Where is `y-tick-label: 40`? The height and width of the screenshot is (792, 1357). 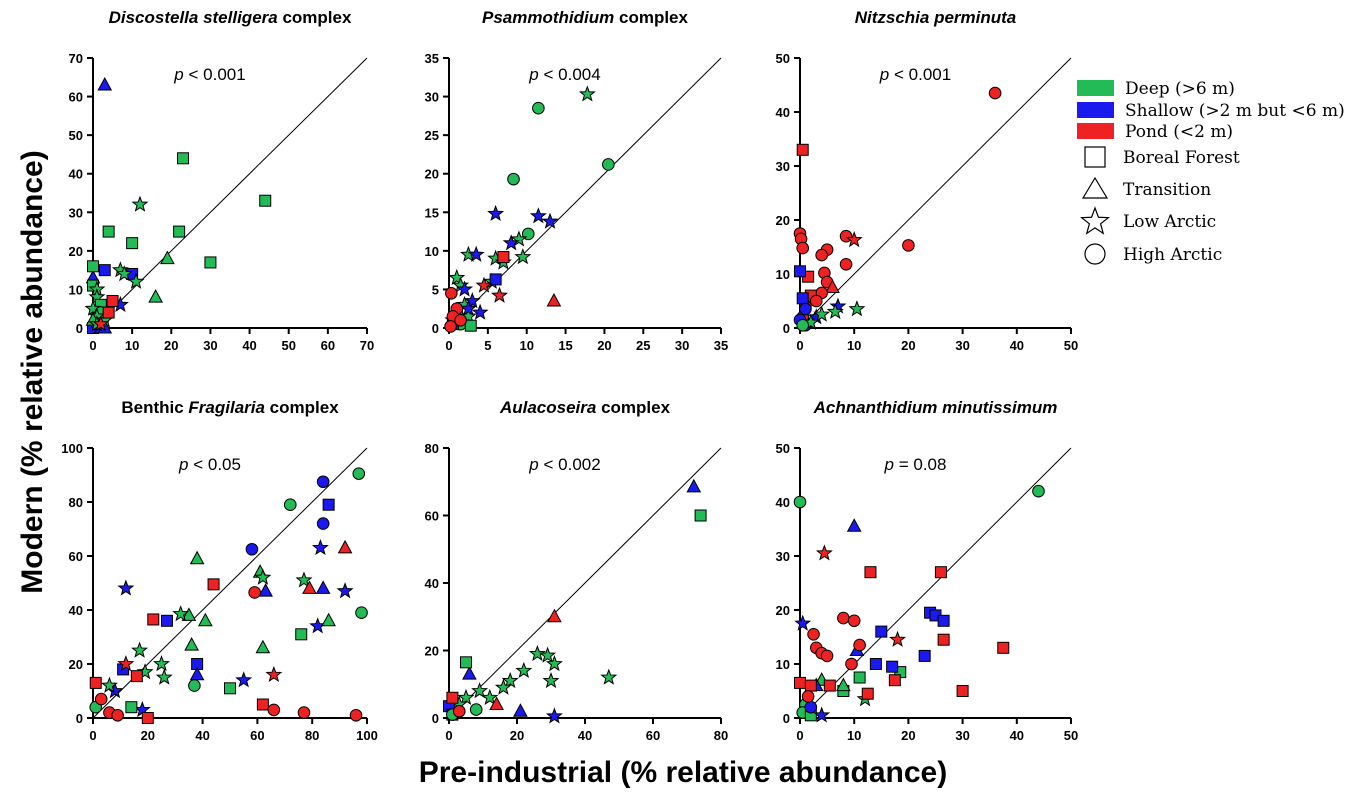 y-tick-label: 40 is located at coordinates (76, 610).